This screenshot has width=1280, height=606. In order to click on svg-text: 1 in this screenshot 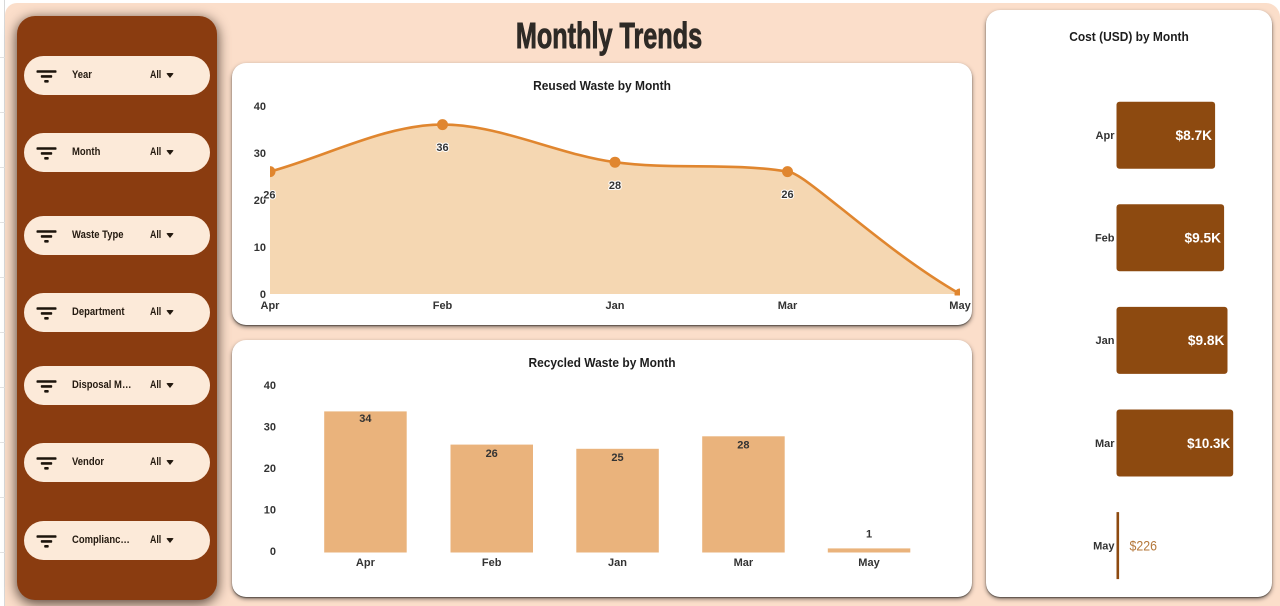, I will do `click(869, 535)`.